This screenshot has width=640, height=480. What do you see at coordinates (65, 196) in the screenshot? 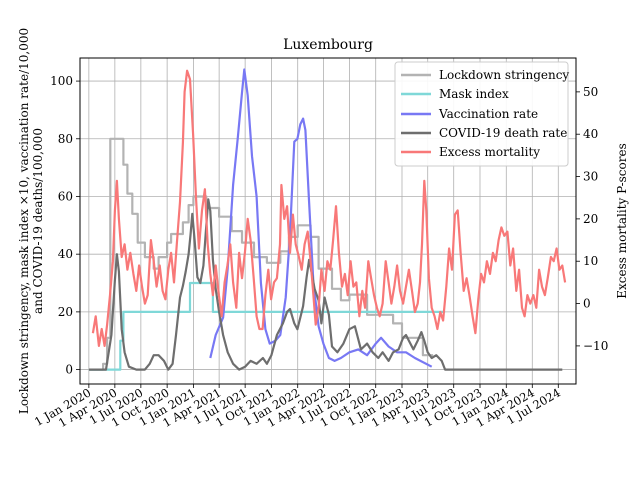
I see `left-tick-label: 60` at bounding box center [65, 196].